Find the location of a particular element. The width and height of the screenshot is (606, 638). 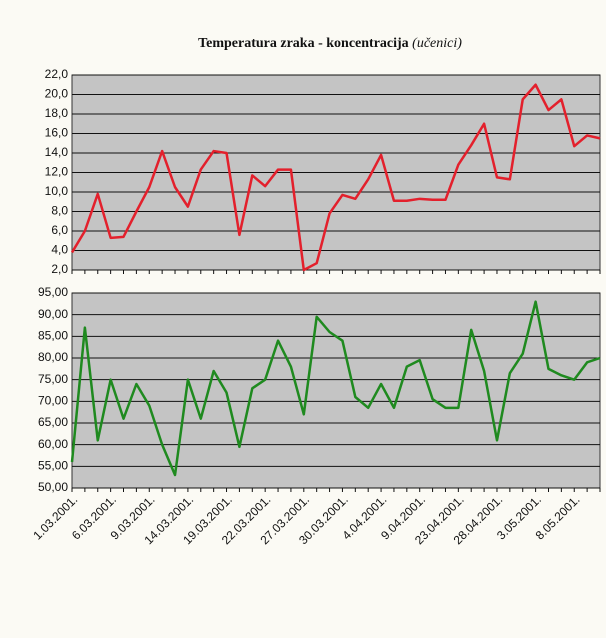

y-tick-label: 4,0 is located at coordinates (59, 250).